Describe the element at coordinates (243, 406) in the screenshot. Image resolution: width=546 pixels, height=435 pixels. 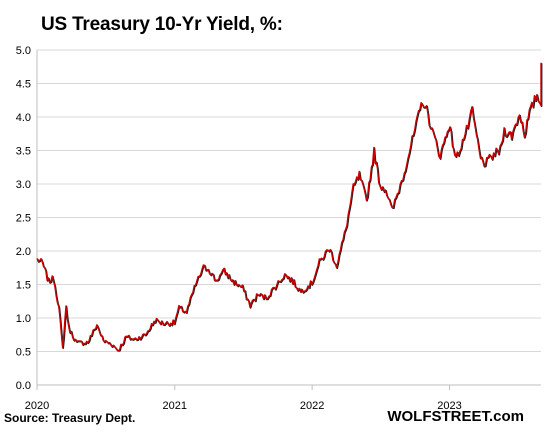
I see `x-tick-labels: 2020 2021 2022 2023` at that location.